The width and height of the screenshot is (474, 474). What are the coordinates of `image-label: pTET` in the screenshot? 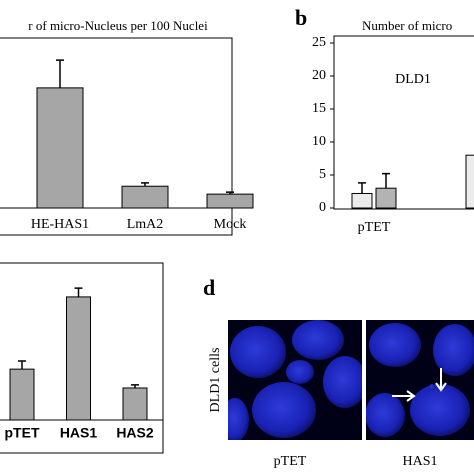 It's located at (290, 461).